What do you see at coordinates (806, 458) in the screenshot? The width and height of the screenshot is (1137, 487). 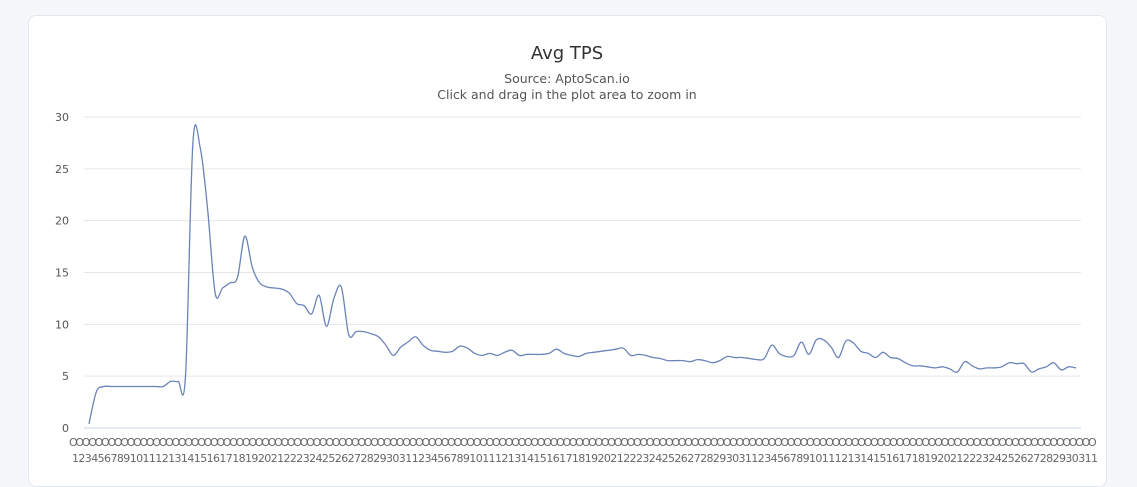 I see `x-tick-label: 9` at bounding box center [806, 458].